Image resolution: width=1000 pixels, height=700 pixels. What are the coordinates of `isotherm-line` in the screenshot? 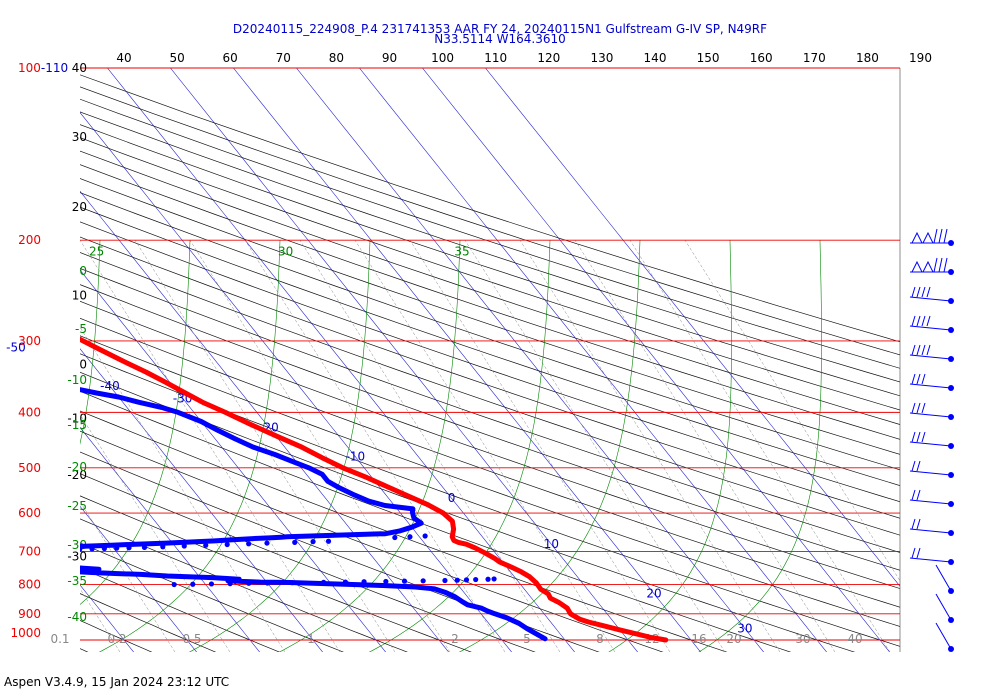 It's located at (107, 618).